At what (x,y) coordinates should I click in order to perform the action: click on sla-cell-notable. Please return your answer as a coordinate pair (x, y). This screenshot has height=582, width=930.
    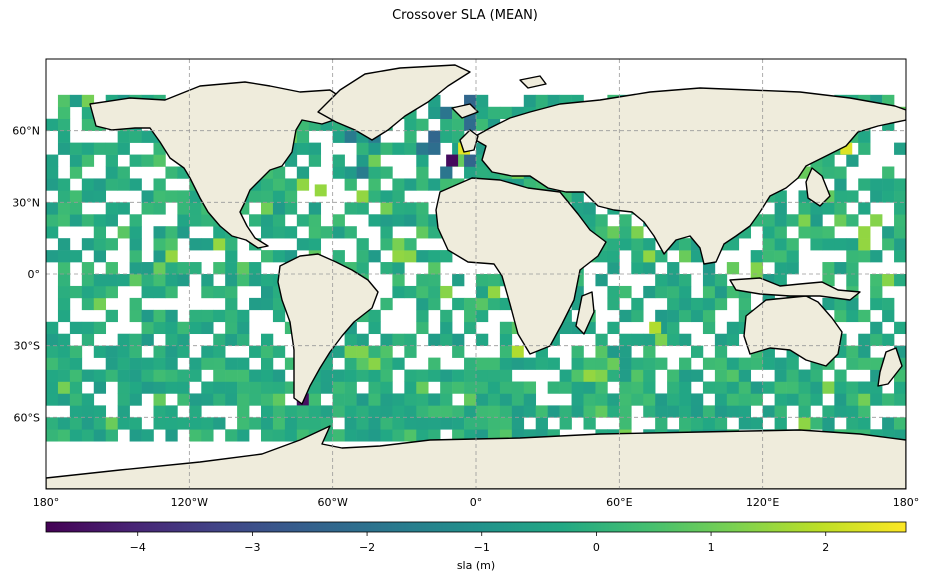
    Looking at the image, I should click on (846, 148).